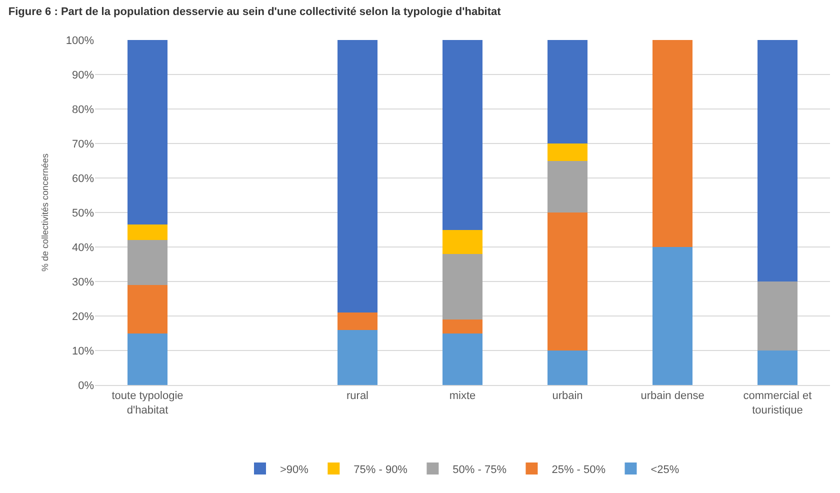 Image resolution: width=840 pixels, height=493 pixels. What do you see at coordinates (579, 470) in the screenshot?
I see `legend-label: 25% - 50%` at bounding box center [579, 470].